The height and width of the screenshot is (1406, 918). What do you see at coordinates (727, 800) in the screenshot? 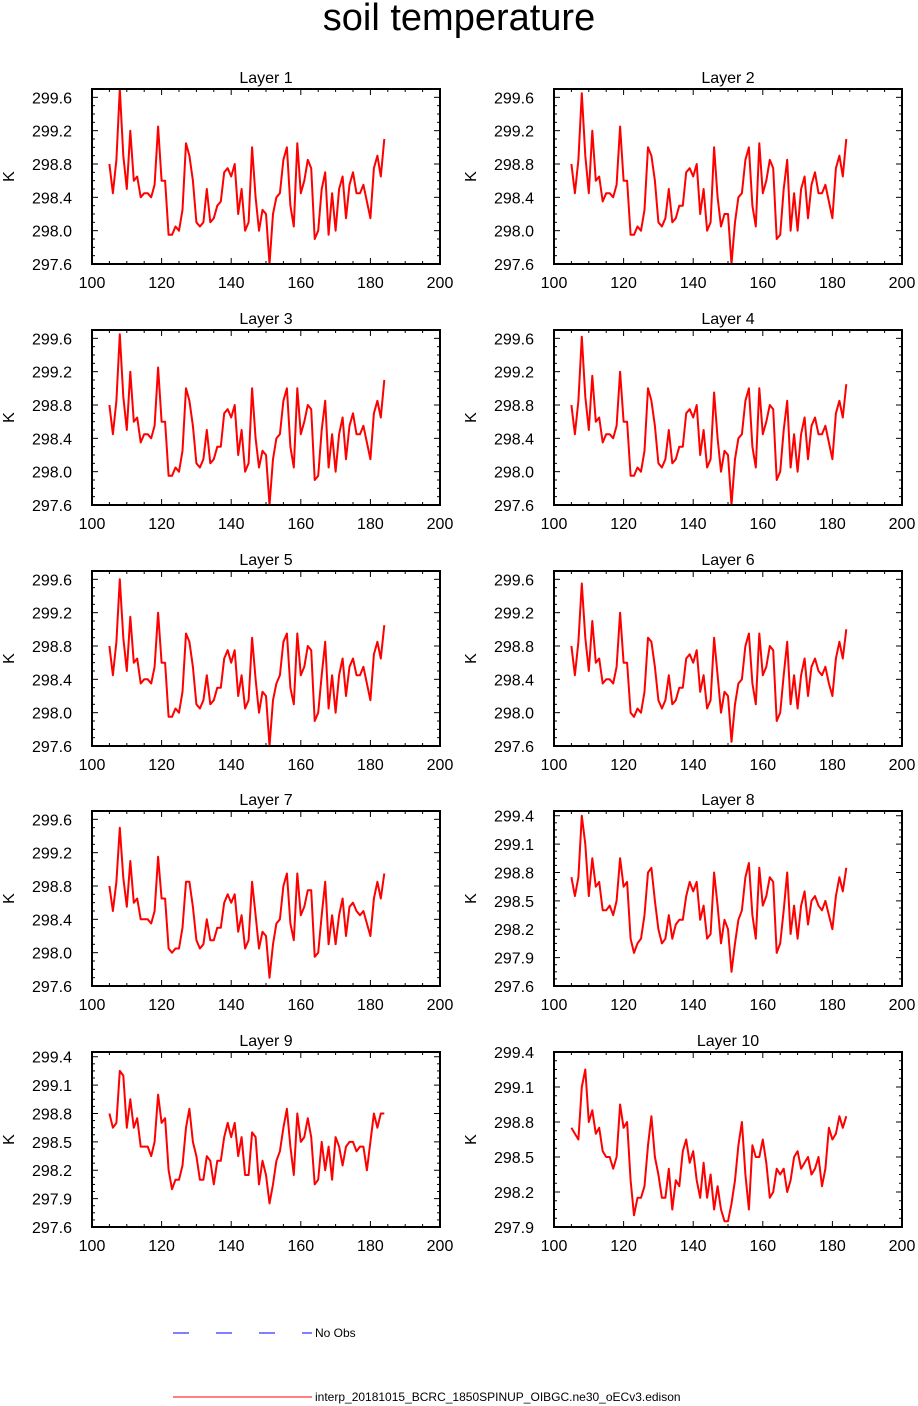
I see `panel-title: Layer 8` at bounding box center [727, 800].